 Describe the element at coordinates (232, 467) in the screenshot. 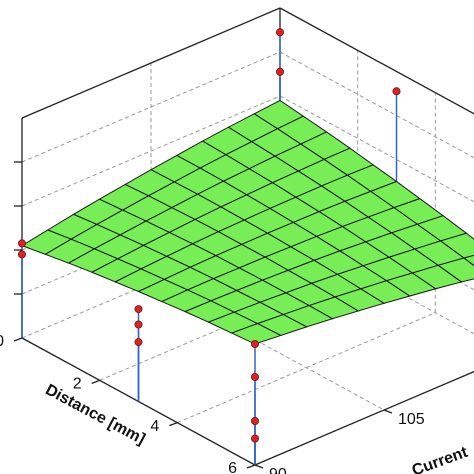

I see `x-tick-label: 6` at that location.